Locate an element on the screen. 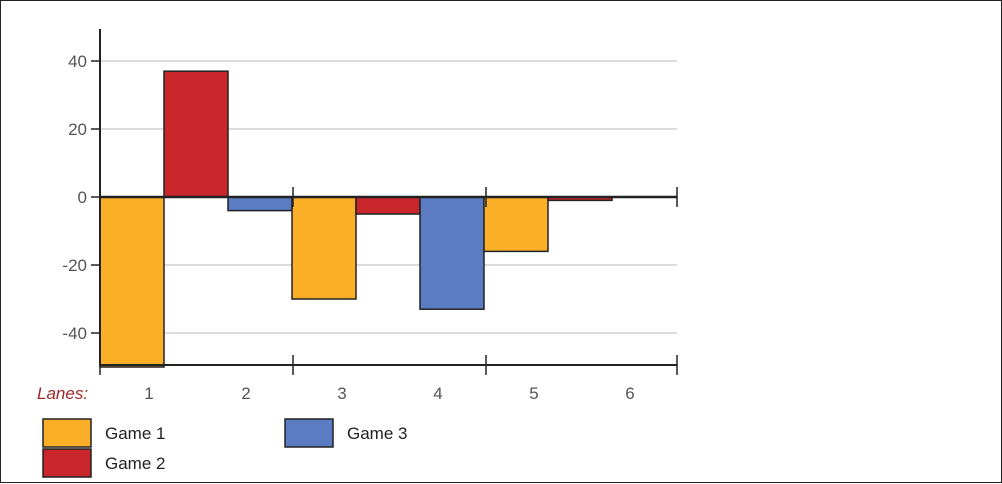 This screenshot has width=1002, height=484. legend-label: Game 1 is located at coordinates (135, 433).